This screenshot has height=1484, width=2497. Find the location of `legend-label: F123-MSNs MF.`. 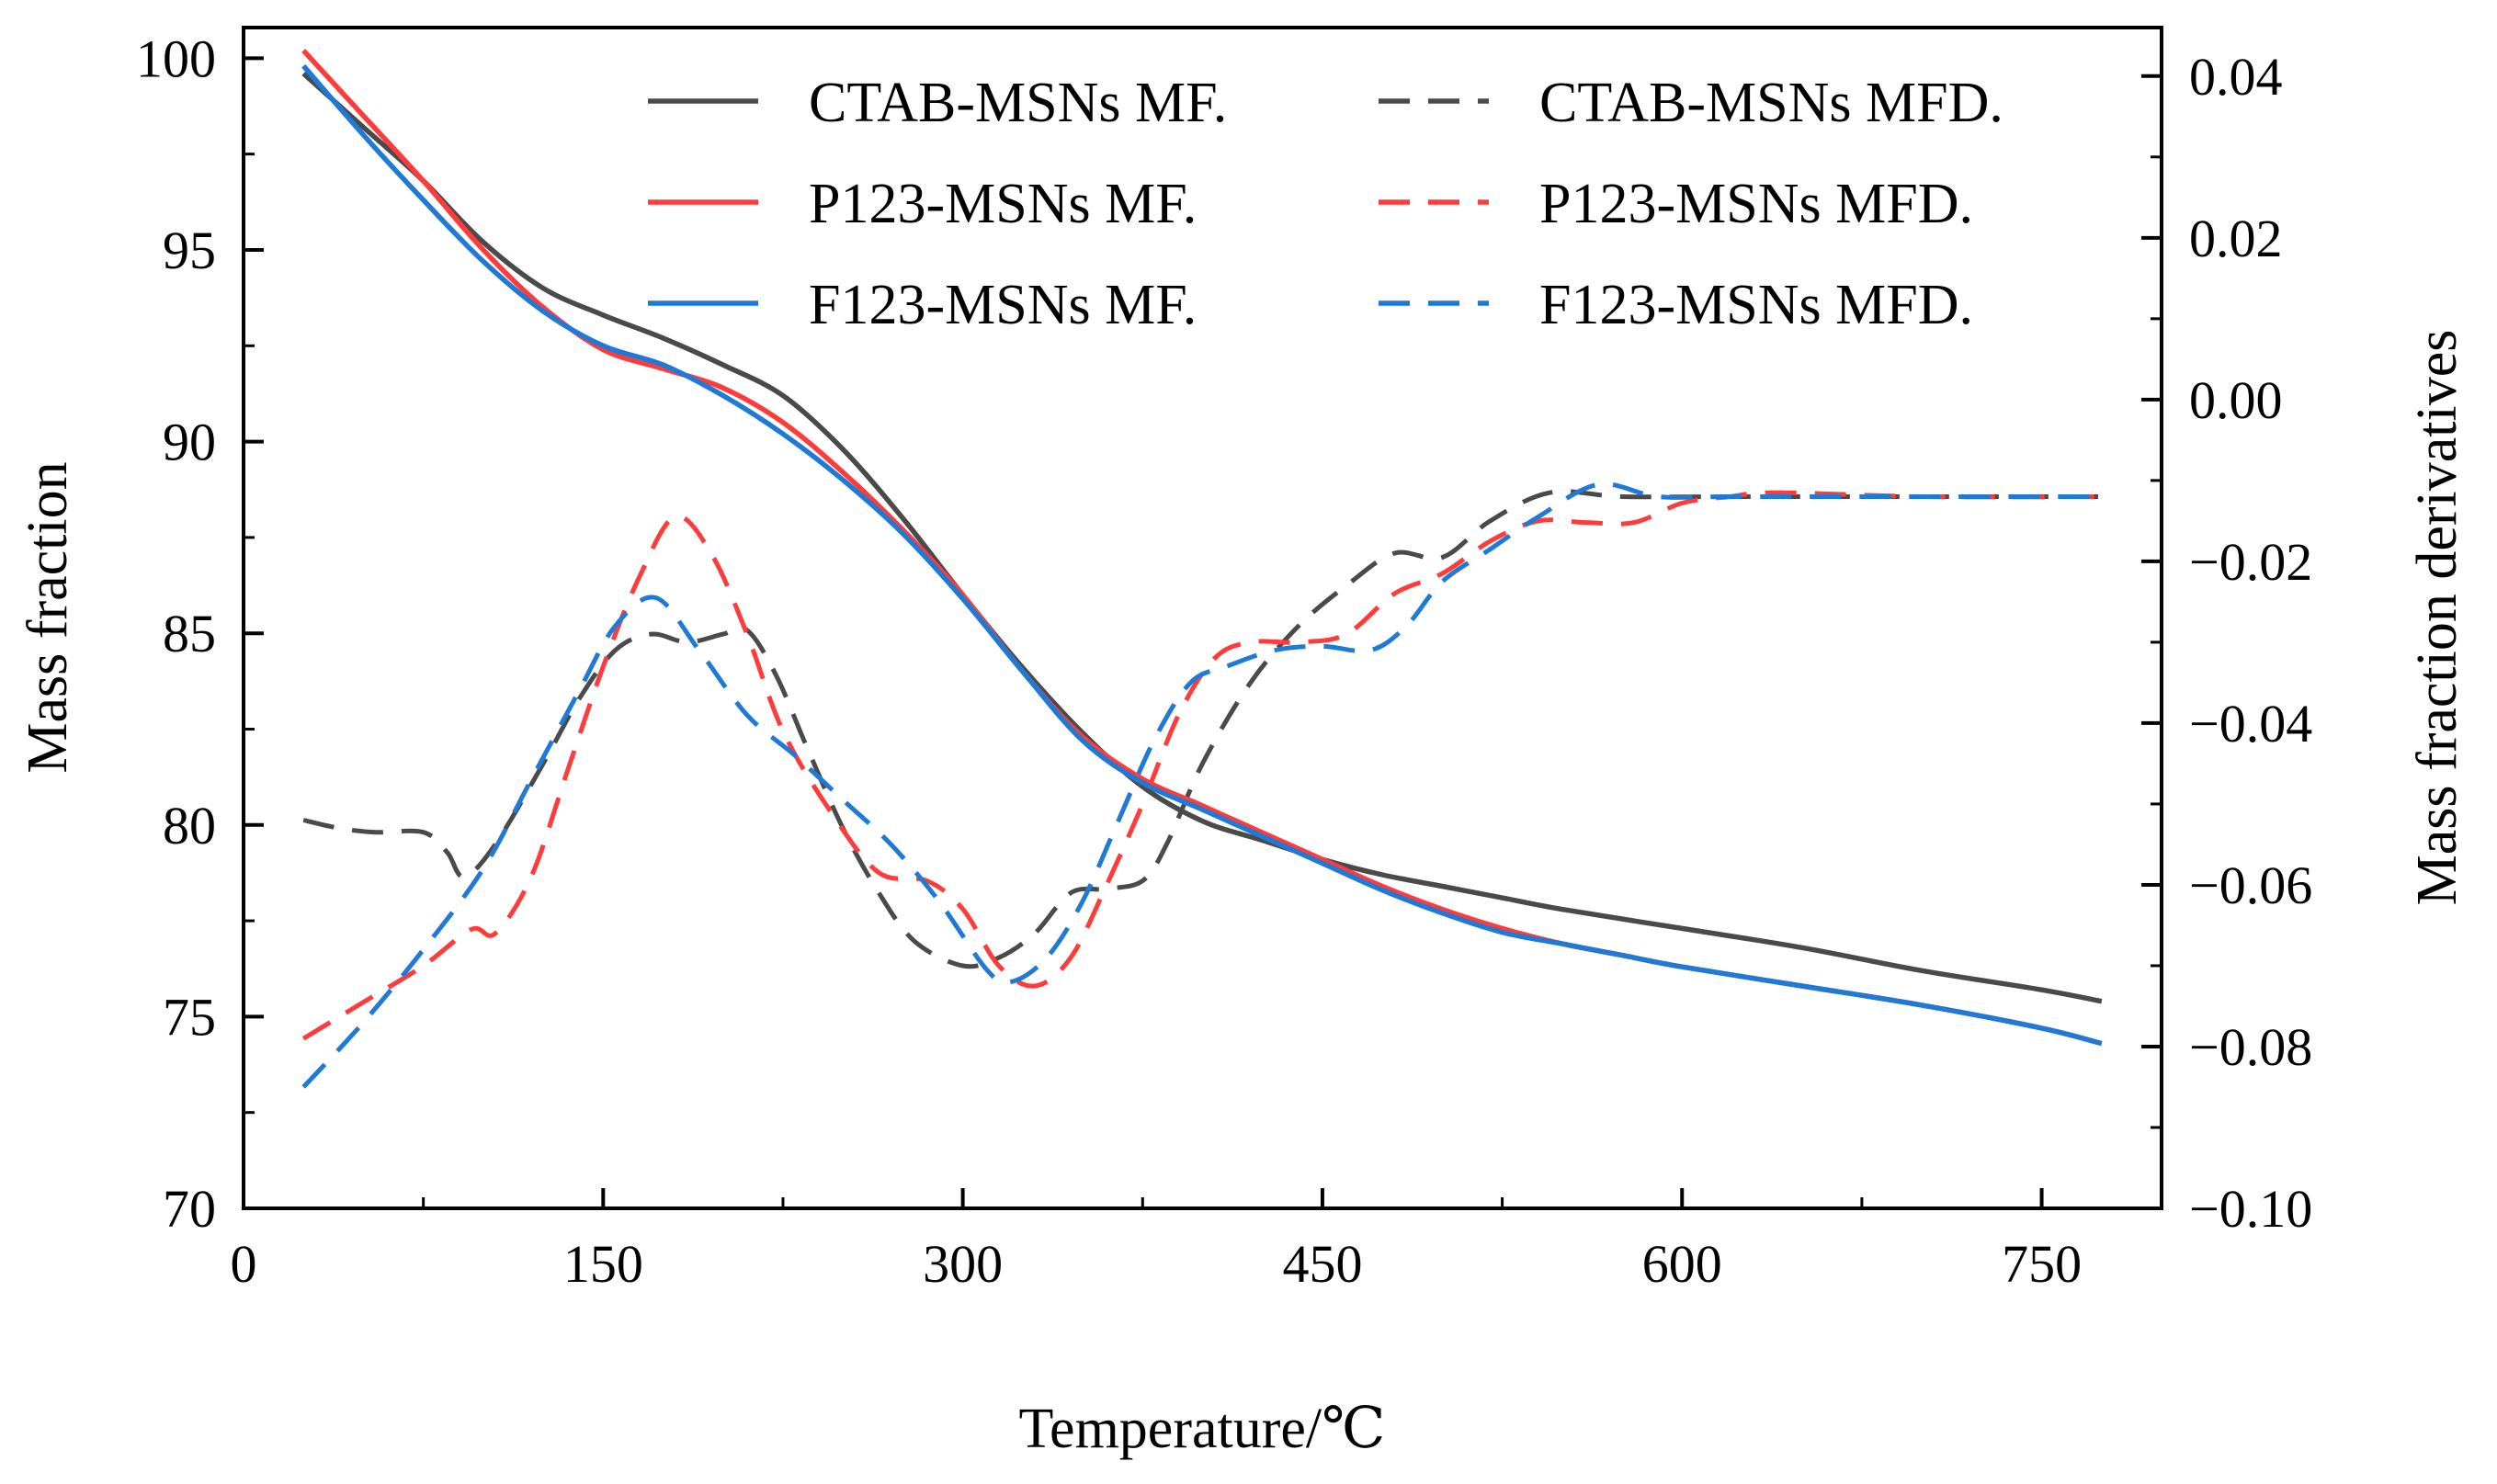

legend-label: F123-MSNs MF. is located at coordinates (1003, 305).